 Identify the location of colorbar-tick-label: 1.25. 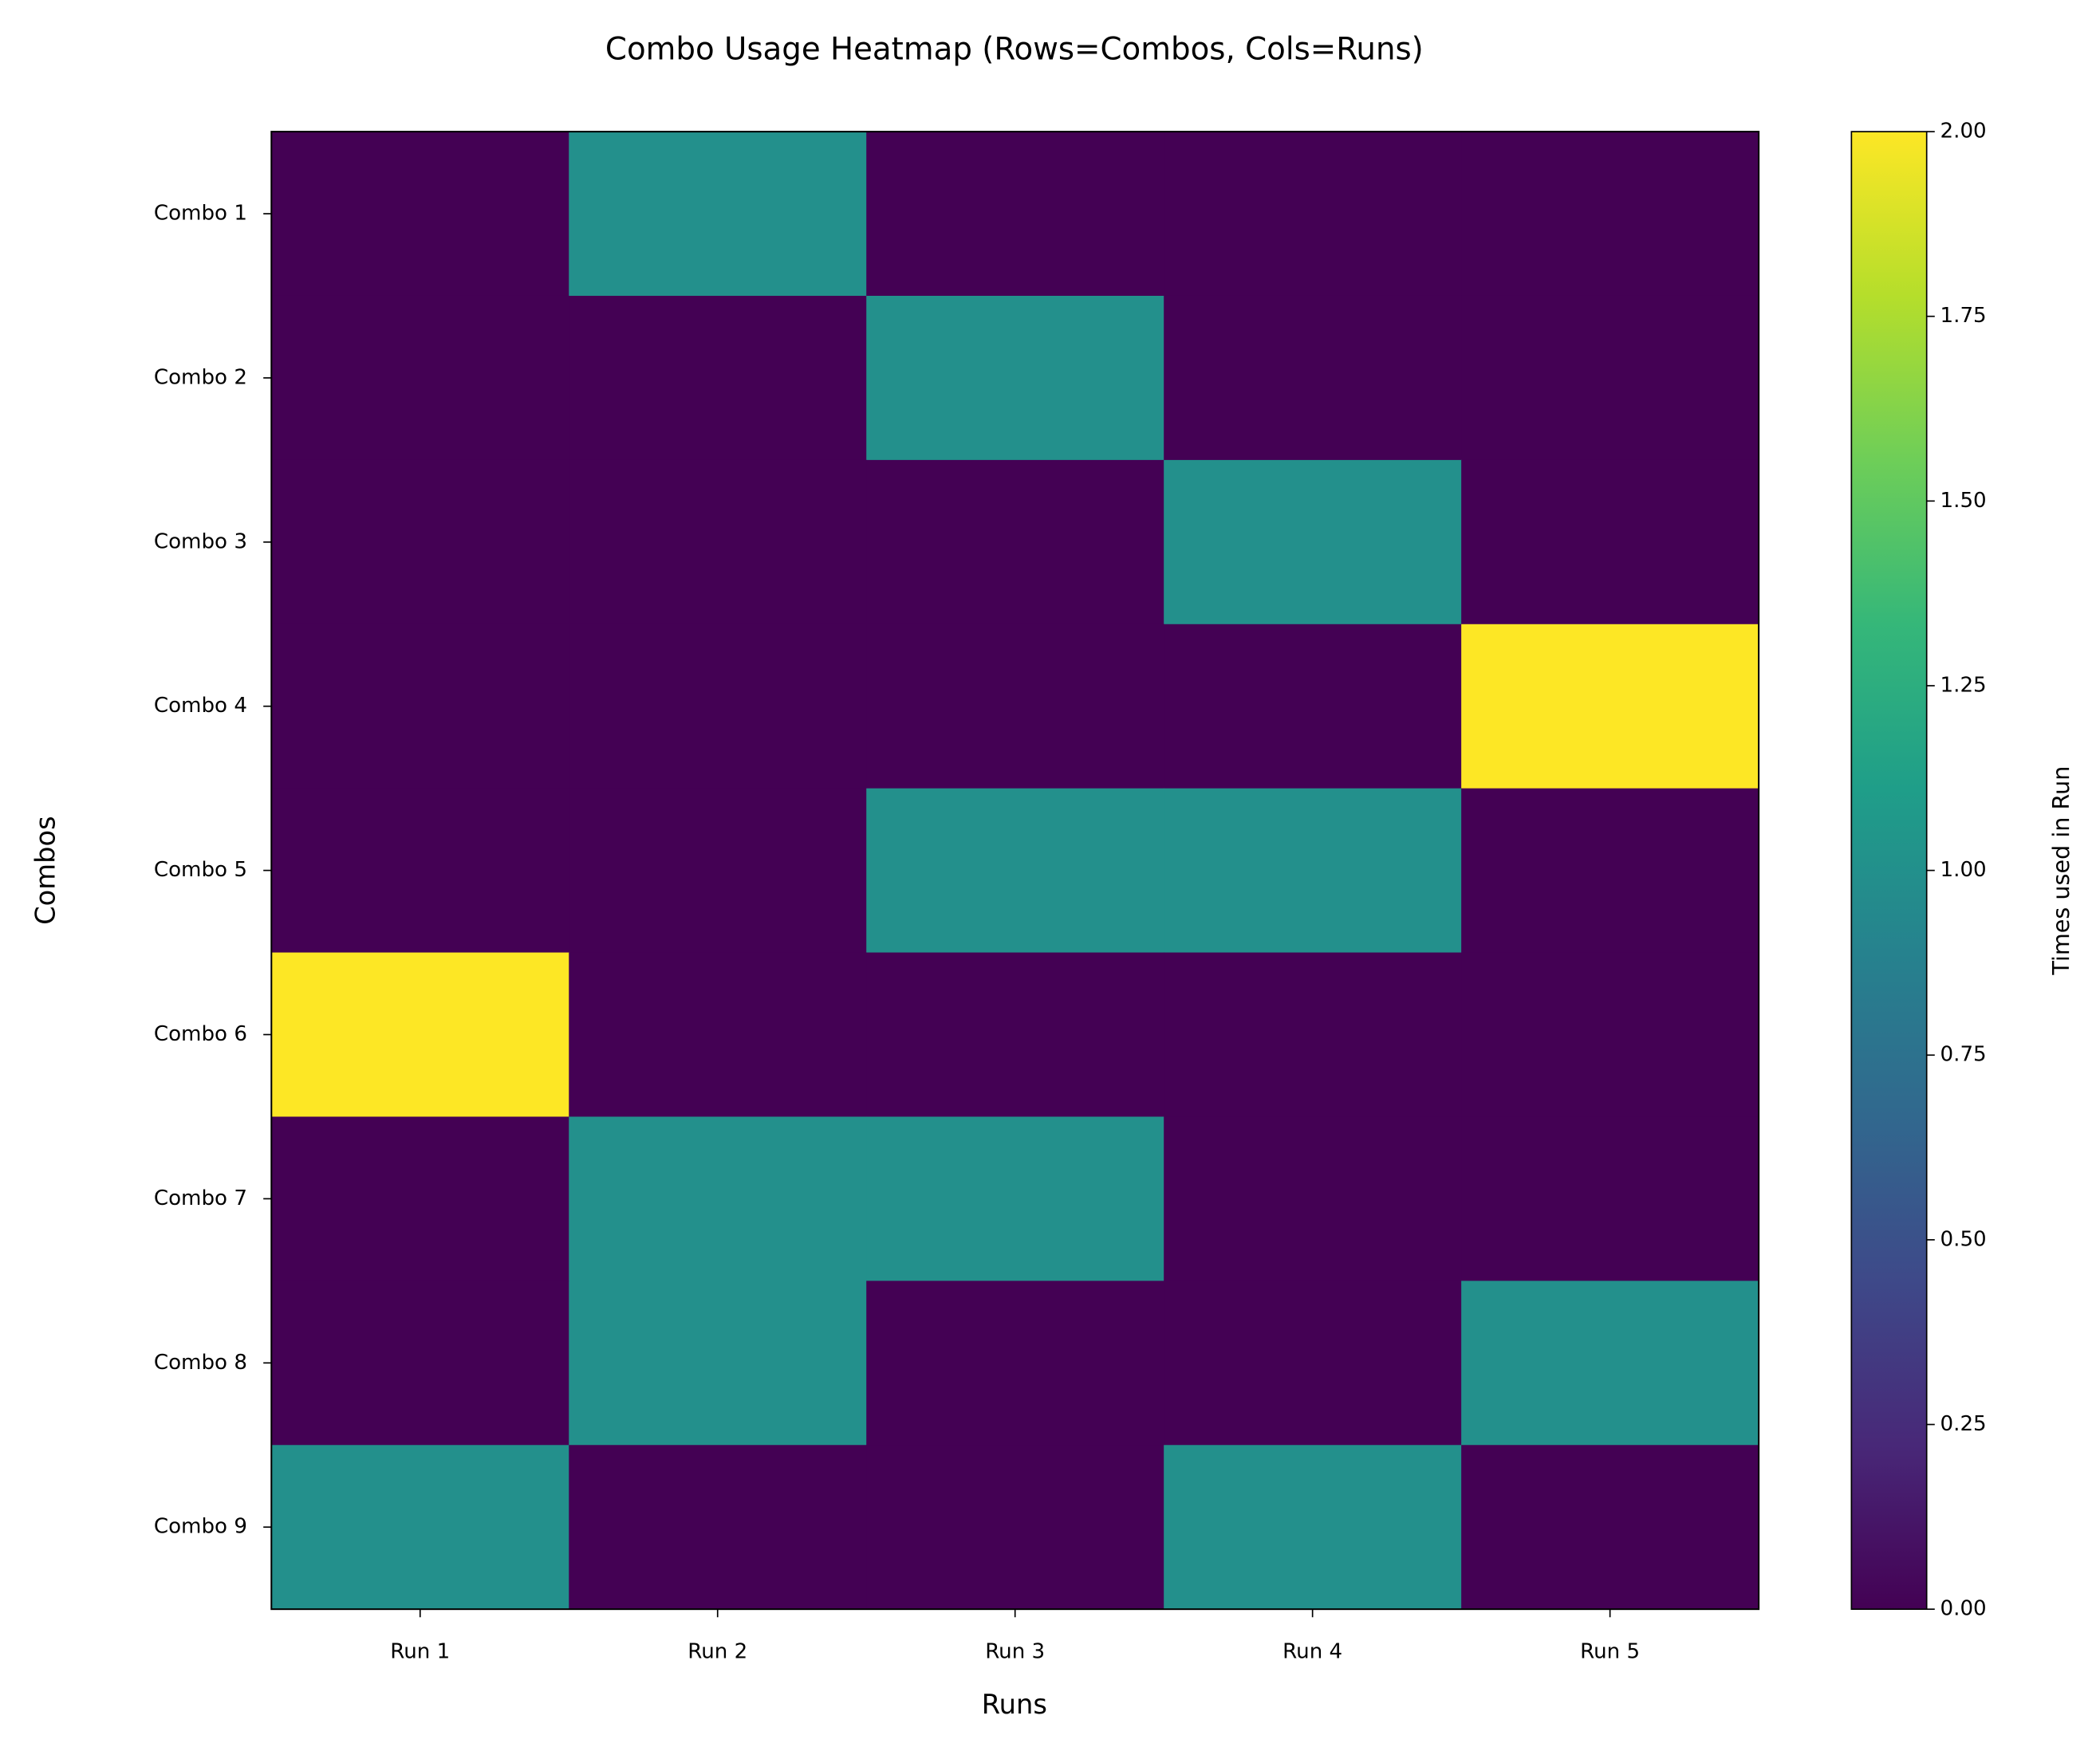
(1963, 685).